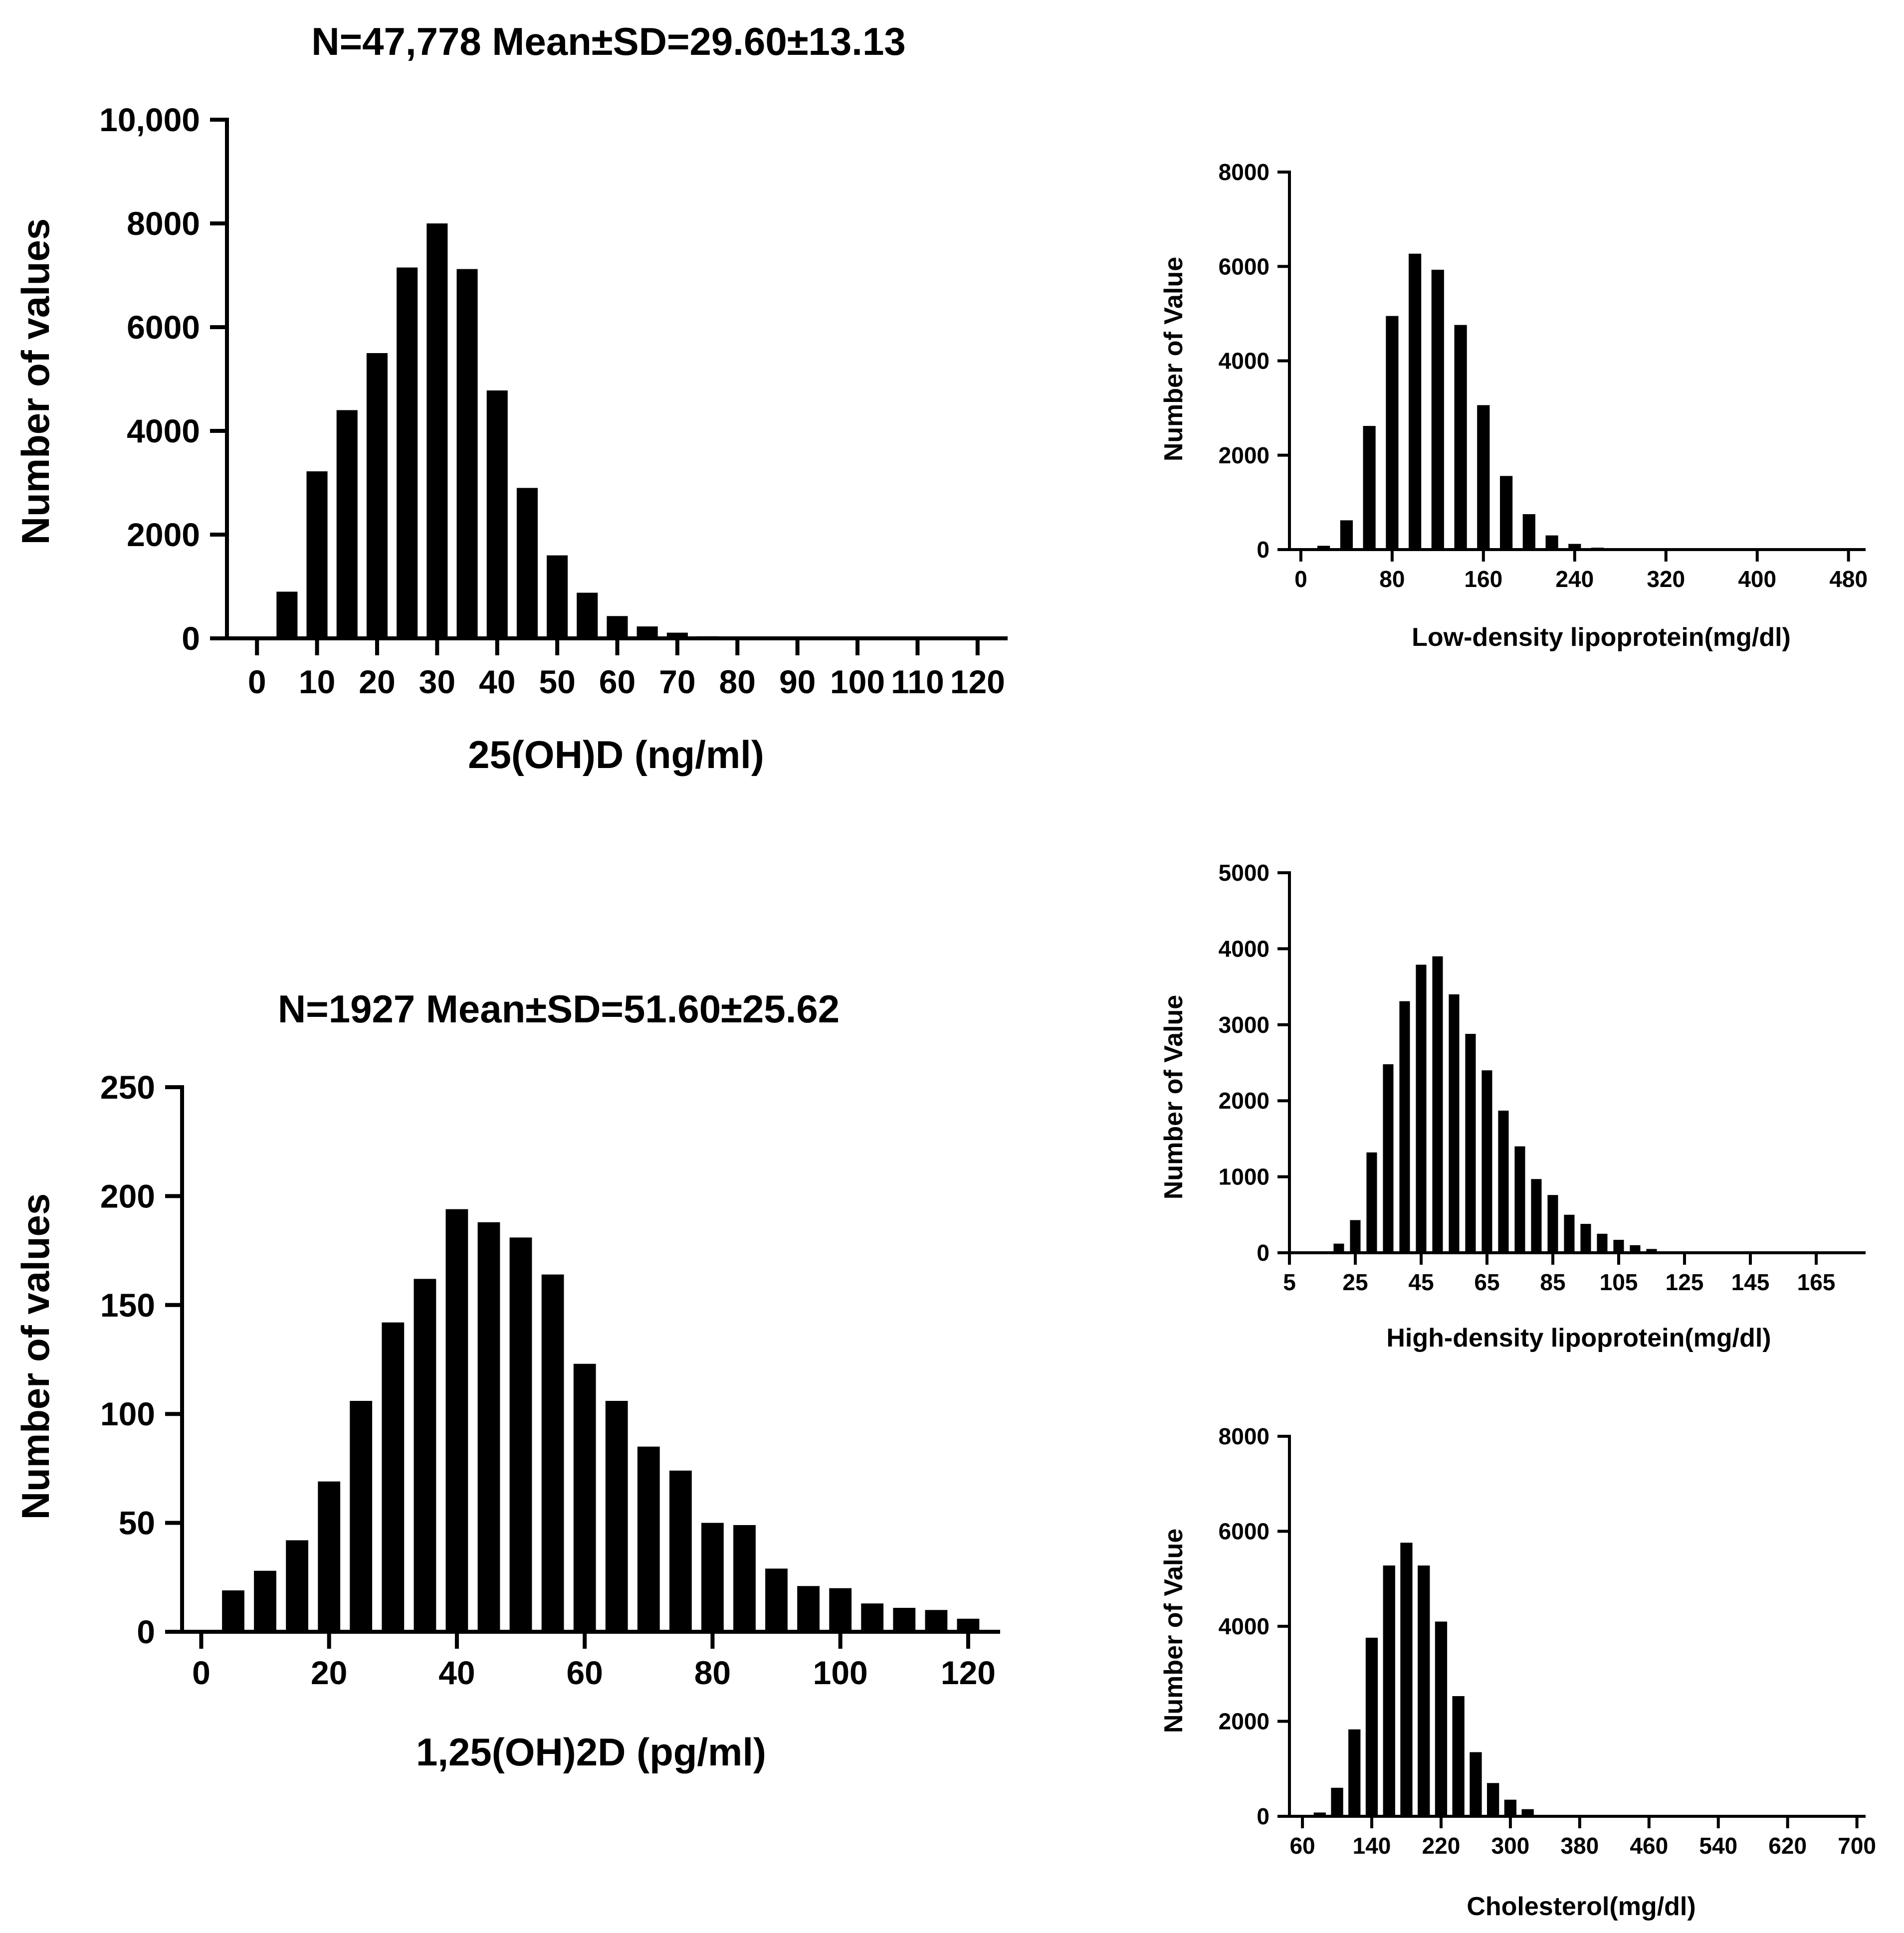  I want to click on chart-hdl-x-tick-label: 85, so click(1553, 1282).